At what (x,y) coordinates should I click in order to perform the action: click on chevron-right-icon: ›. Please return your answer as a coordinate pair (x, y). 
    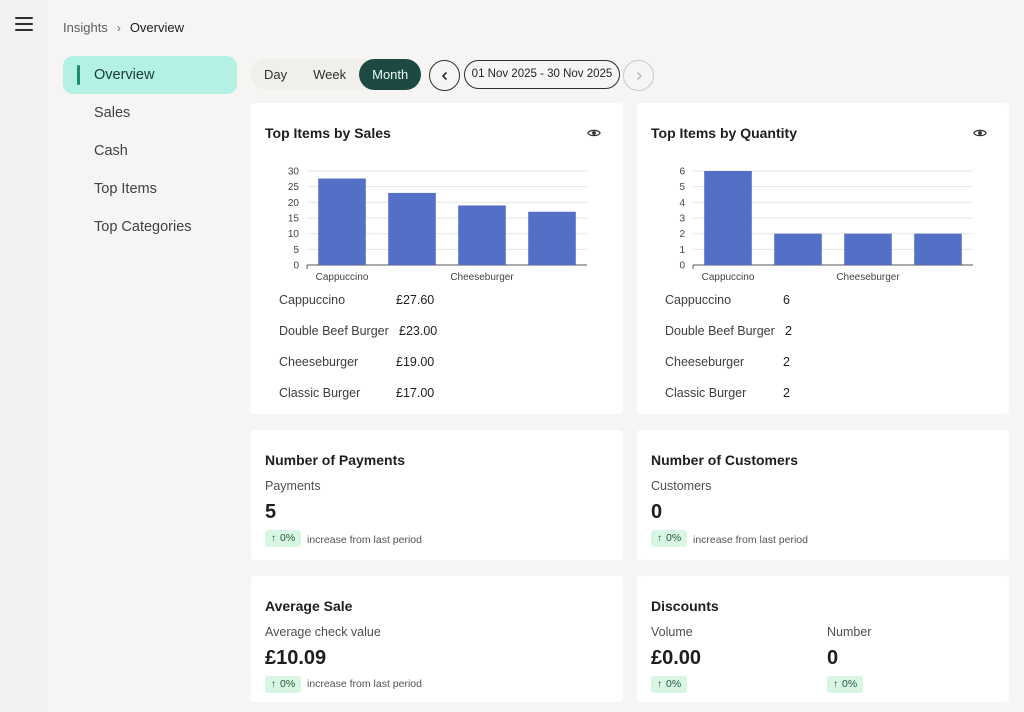
    Looking at the image, I should click on (118, 27).